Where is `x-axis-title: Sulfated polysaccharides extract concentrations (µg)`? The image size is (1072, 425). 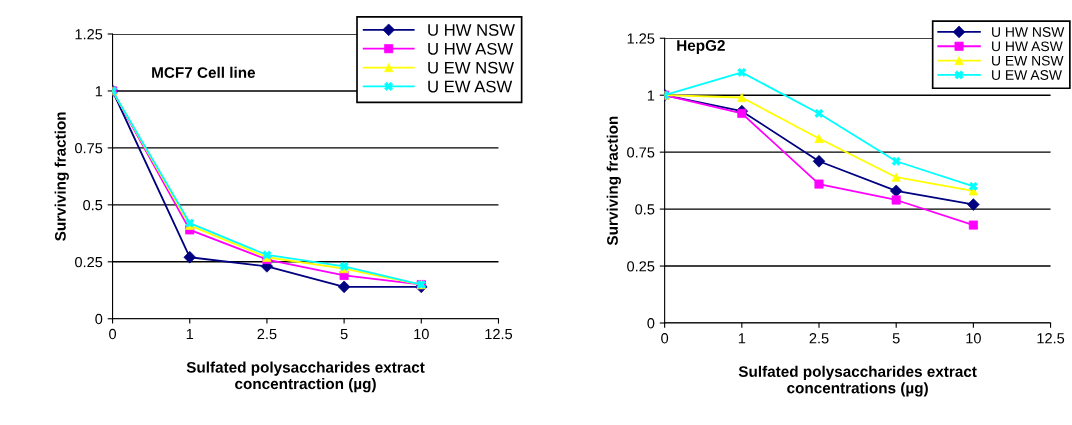 x-axis-title: Sulfated polysaccharides extract concentrations (µg) is located at coordinates (857, 381).